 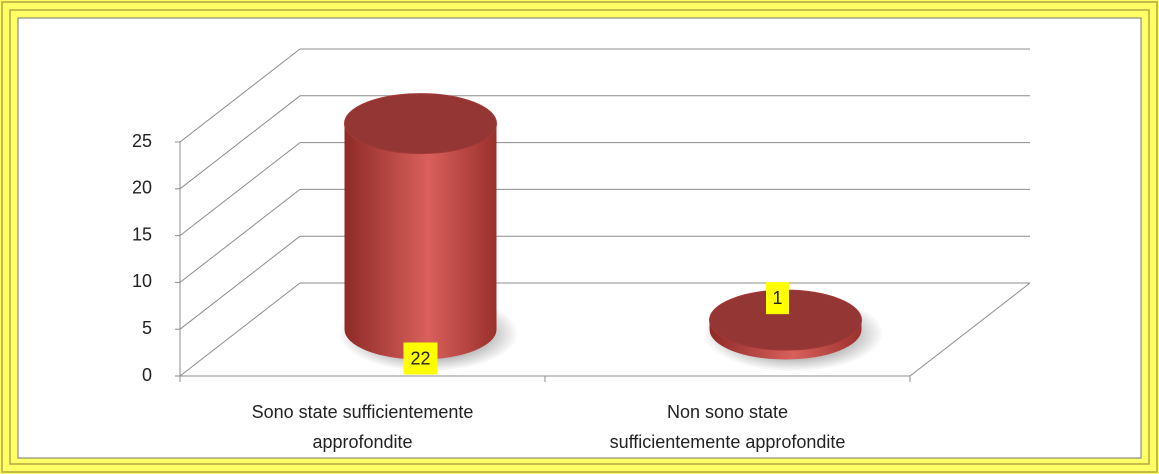 What do you see at coordinates (142, 141) in the screenshot?
I see `y-tick-label: 25` at bounding box center [142, 141].